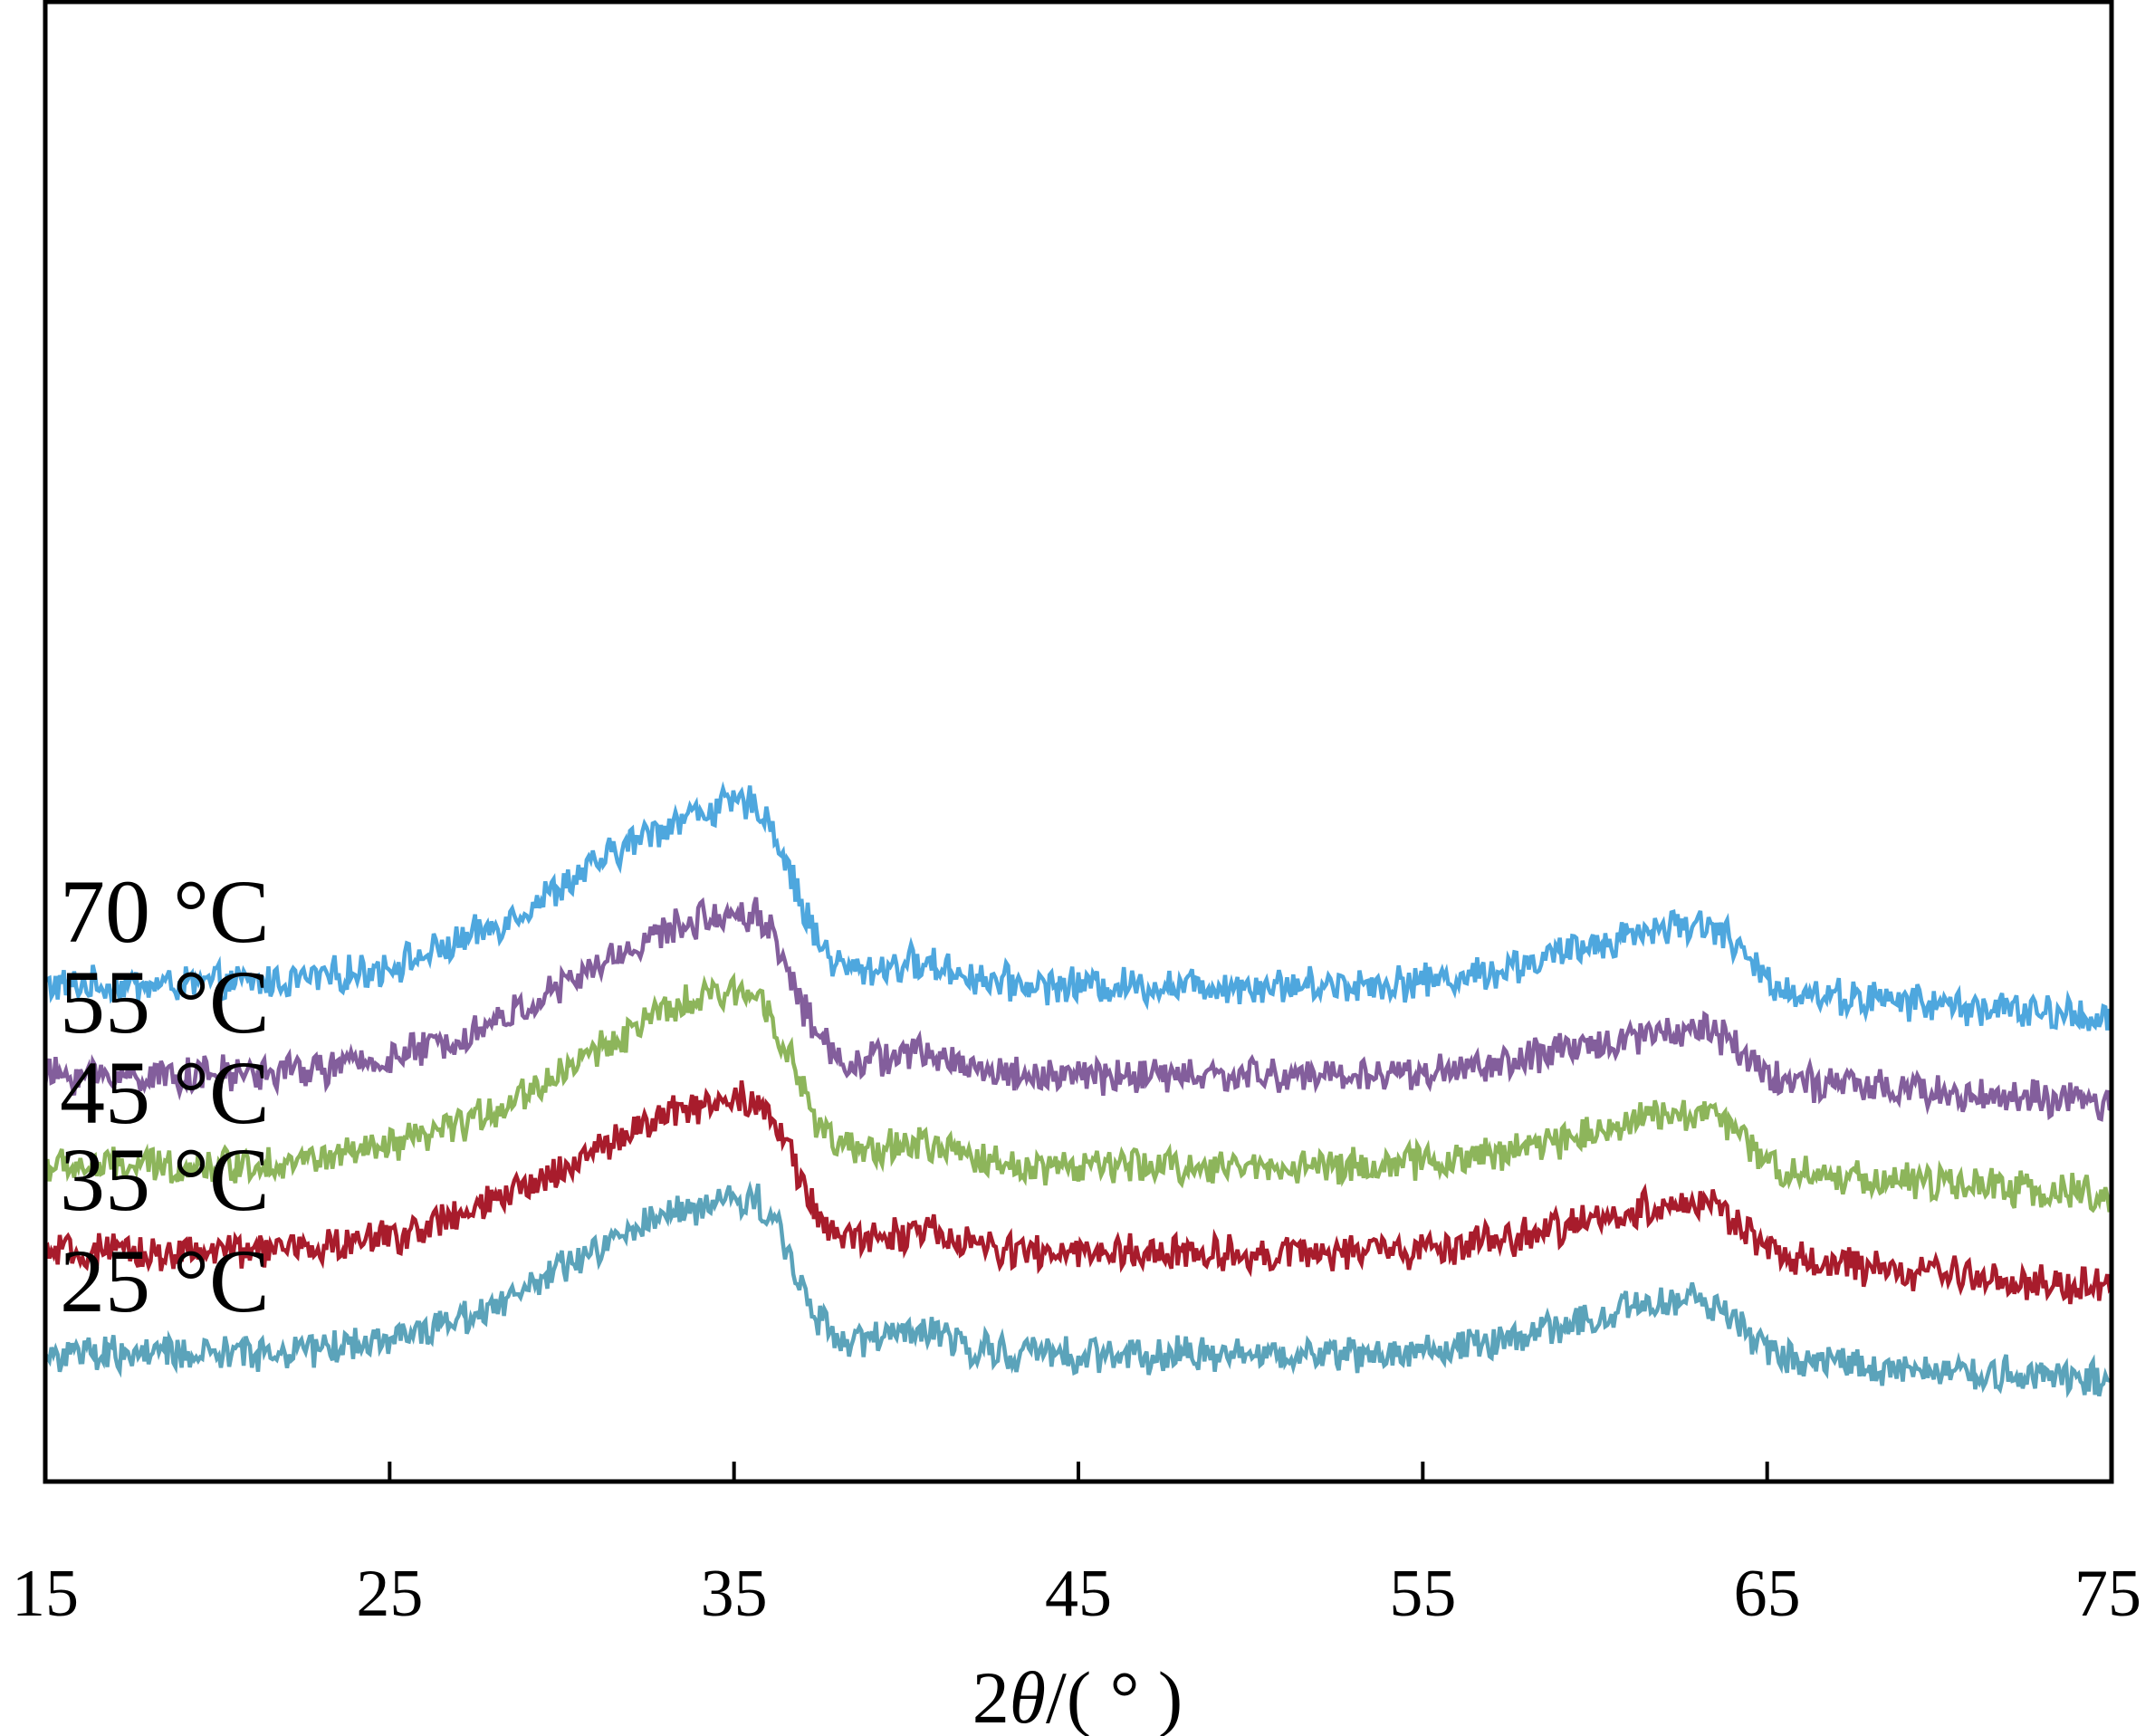 This screenshot has height=1736, width=2155. Describe the element at coordinates (165, 1281) in the screenshot. I see `series-label: 25 °C` at that location.